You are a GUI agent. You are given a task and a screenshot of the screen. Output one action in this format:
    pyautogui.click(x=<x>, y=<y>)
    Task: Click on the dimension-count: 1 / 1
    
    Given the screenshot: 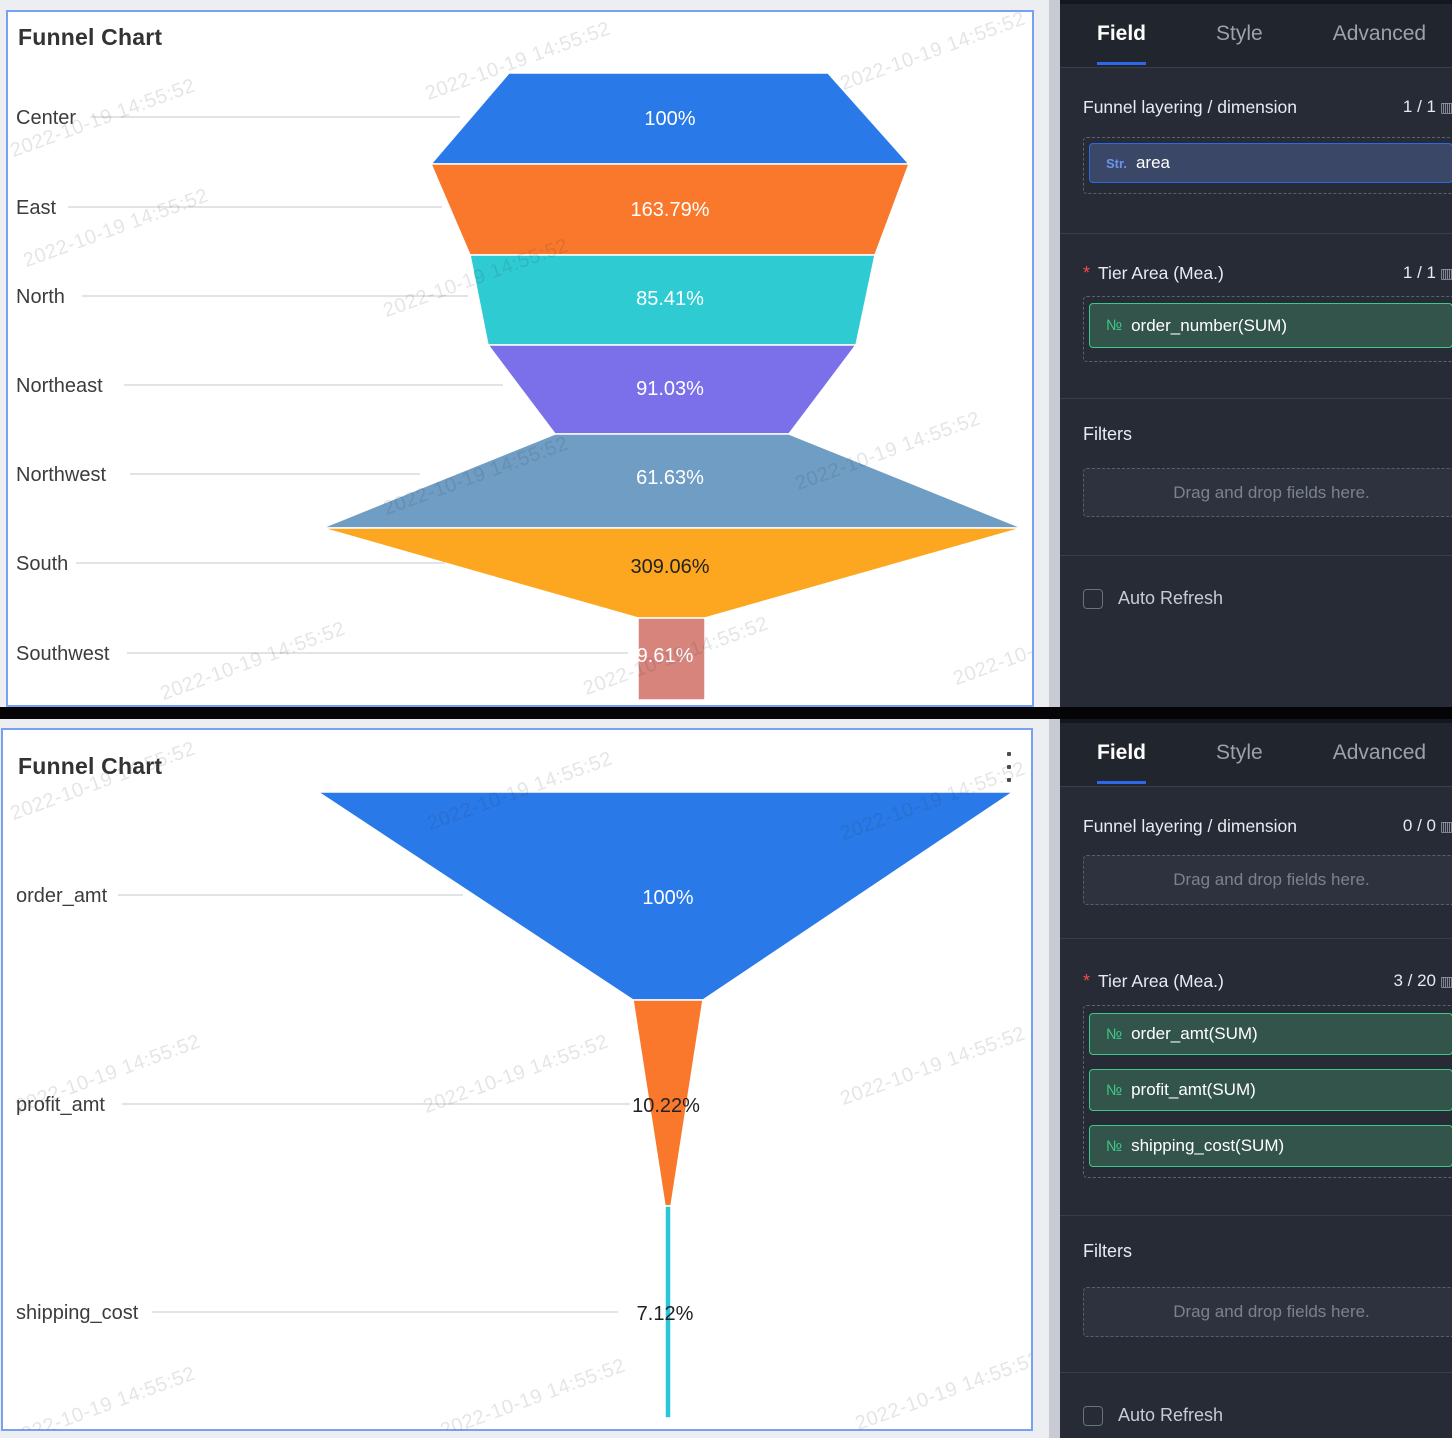 What is the action you would take?
    pyautogui.click(x=1419, y=106)
    